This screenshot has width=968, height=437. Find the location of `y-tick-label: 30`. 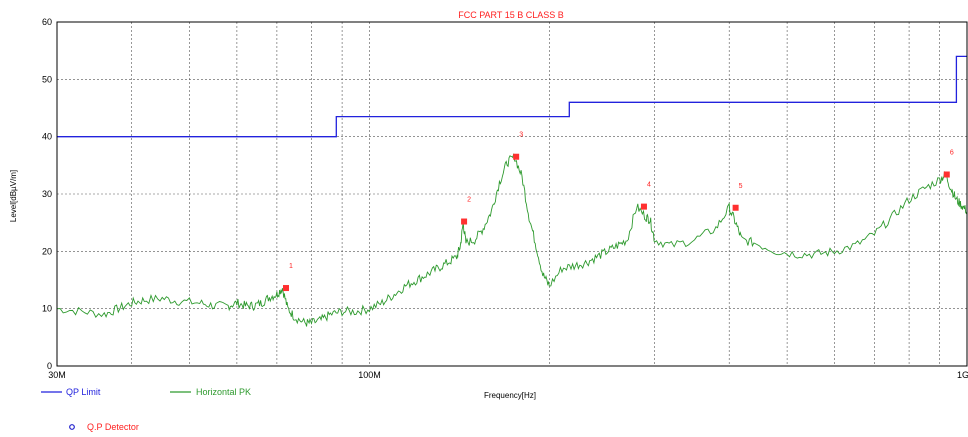

y-tick-label: 30 is located at coordinates (47, 194).